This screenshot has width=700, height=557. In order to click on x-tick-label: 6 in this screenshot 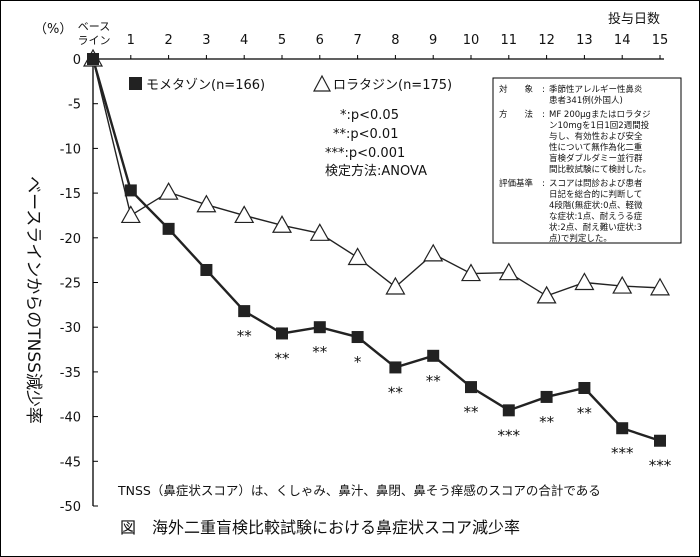, I will do `click(320, 40)`.